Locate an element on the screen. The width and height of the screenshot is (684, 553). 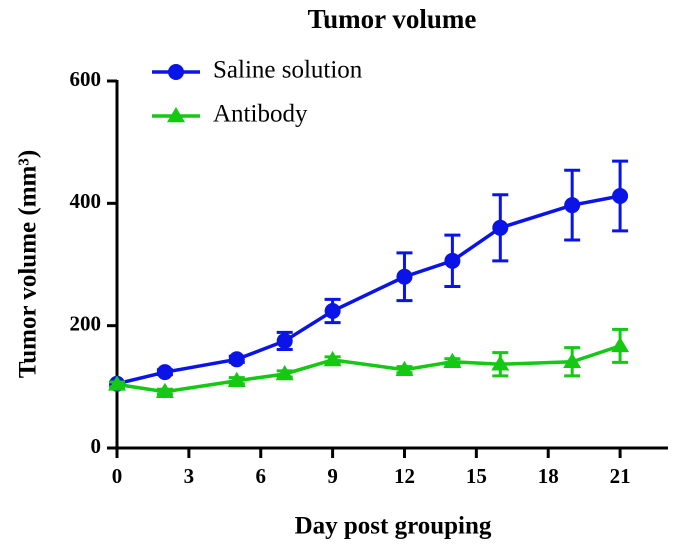
x-tick-label: 3 is located at coordinates (189, 476).